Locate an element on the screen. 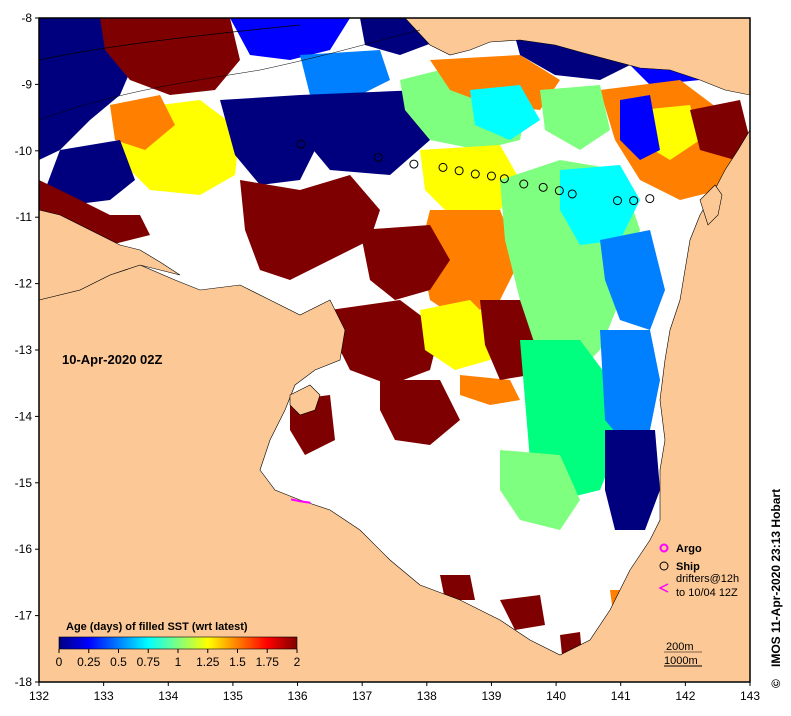 The image size is (791, 716). colorbar-tick-label: 0.25 is located at coordinates (89, 662).